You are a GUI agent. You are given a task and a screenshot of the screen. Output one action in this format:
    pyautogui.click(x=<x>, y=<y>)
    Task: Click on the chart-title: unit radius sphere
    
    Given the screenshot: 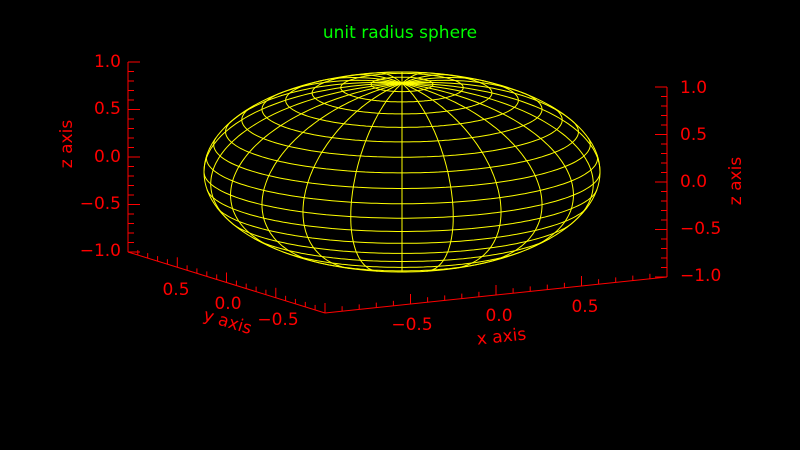 What is the action you would take?
    pyautogui.click(x=400, y=33)
    